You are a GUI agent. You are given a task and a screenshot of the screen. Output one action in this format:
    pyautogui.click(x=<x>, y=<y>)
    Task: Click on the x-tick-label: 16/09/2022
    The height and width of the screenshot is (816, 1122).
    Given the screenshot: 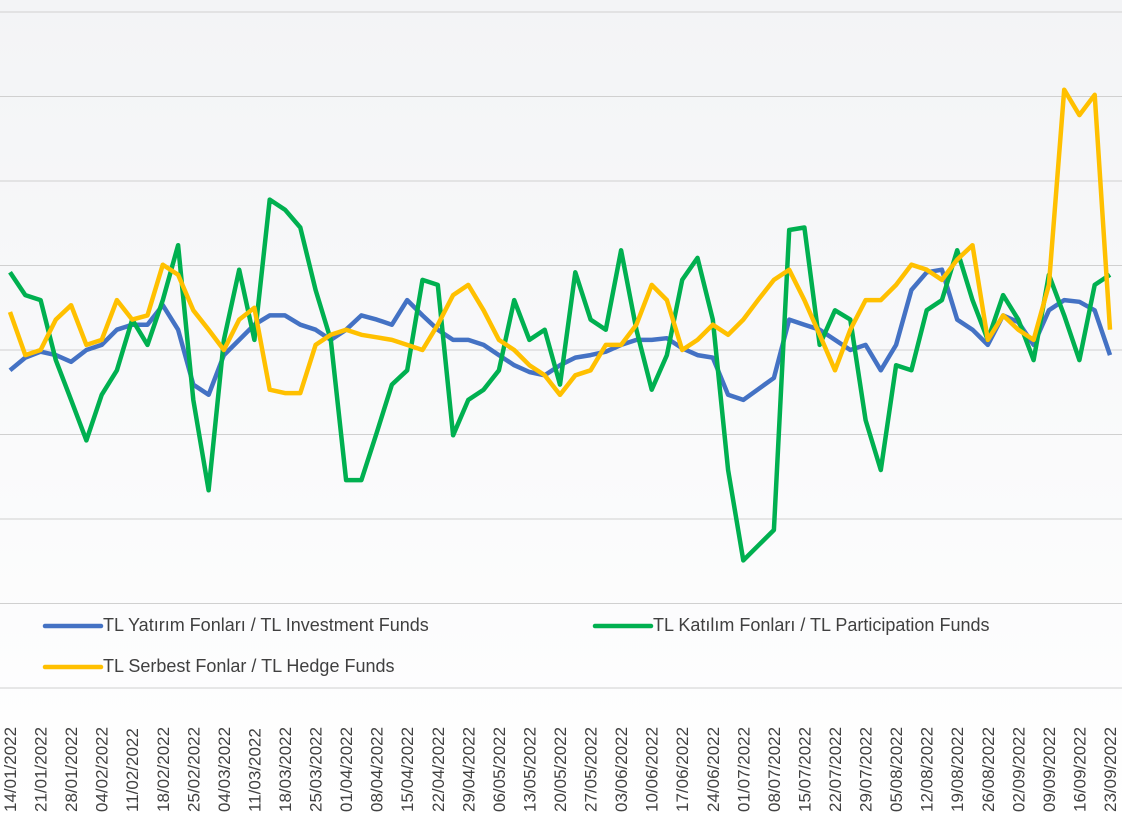 What is the action you would take?
    pyautogui.click(x=1079, y=769)
    